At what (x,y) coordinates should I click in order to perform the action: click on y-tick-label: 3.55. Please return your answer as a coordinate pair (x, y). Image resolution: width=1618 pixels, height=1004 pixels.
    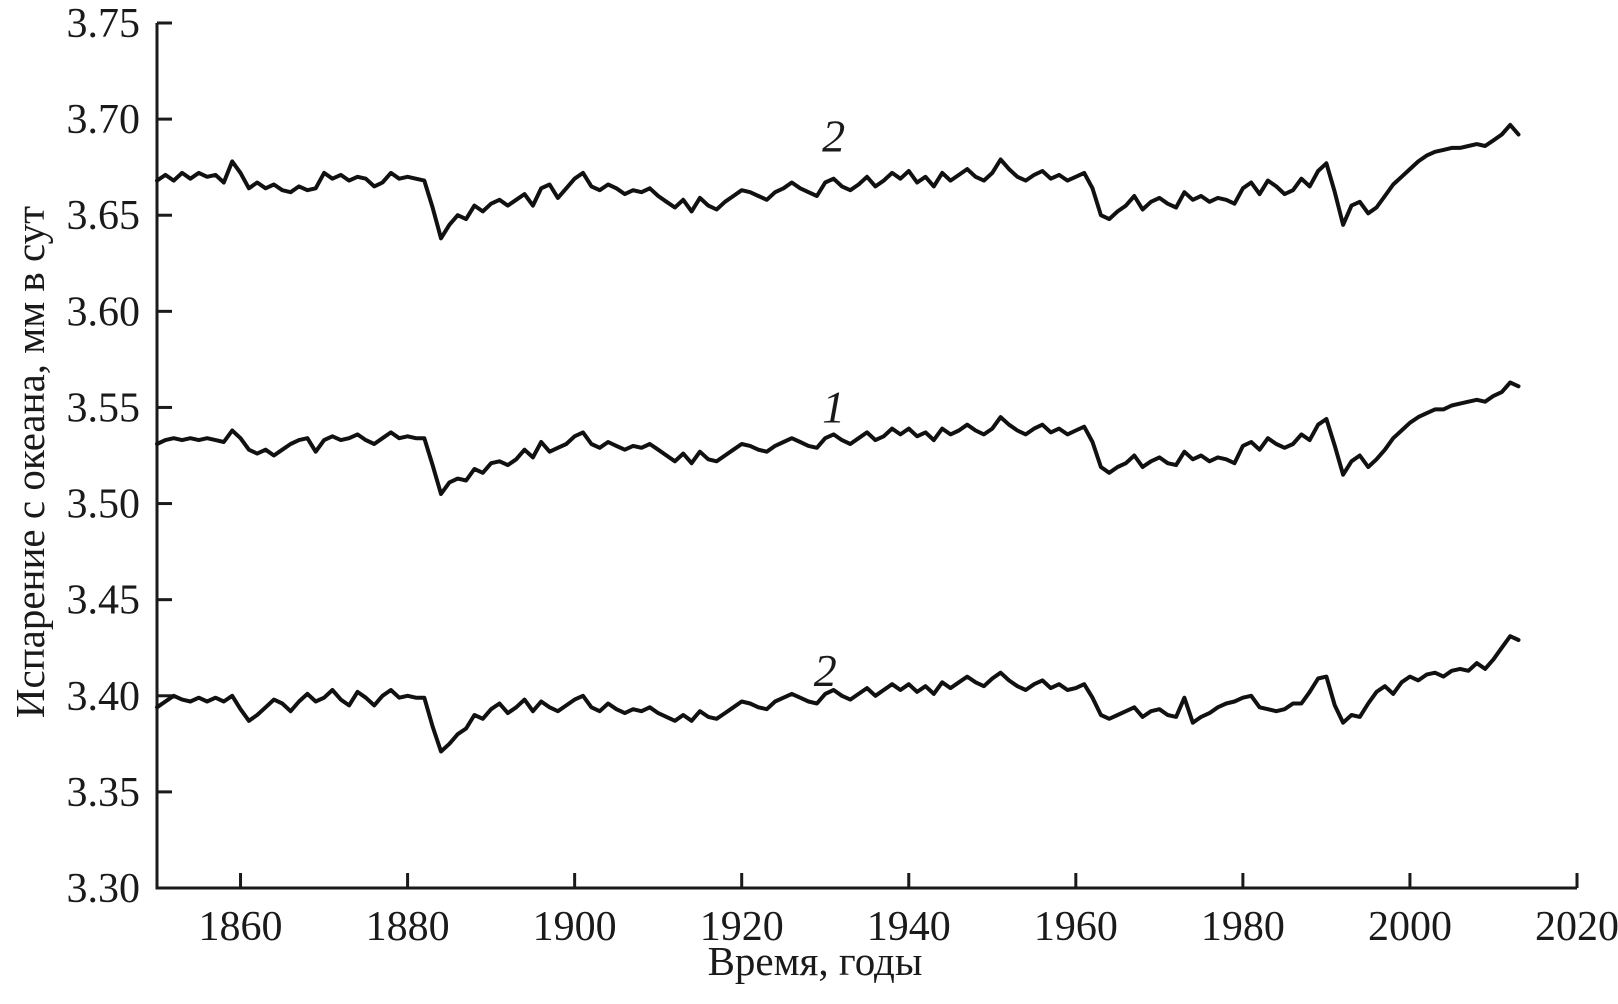
    Looking at the image, I should click on (104, 408).